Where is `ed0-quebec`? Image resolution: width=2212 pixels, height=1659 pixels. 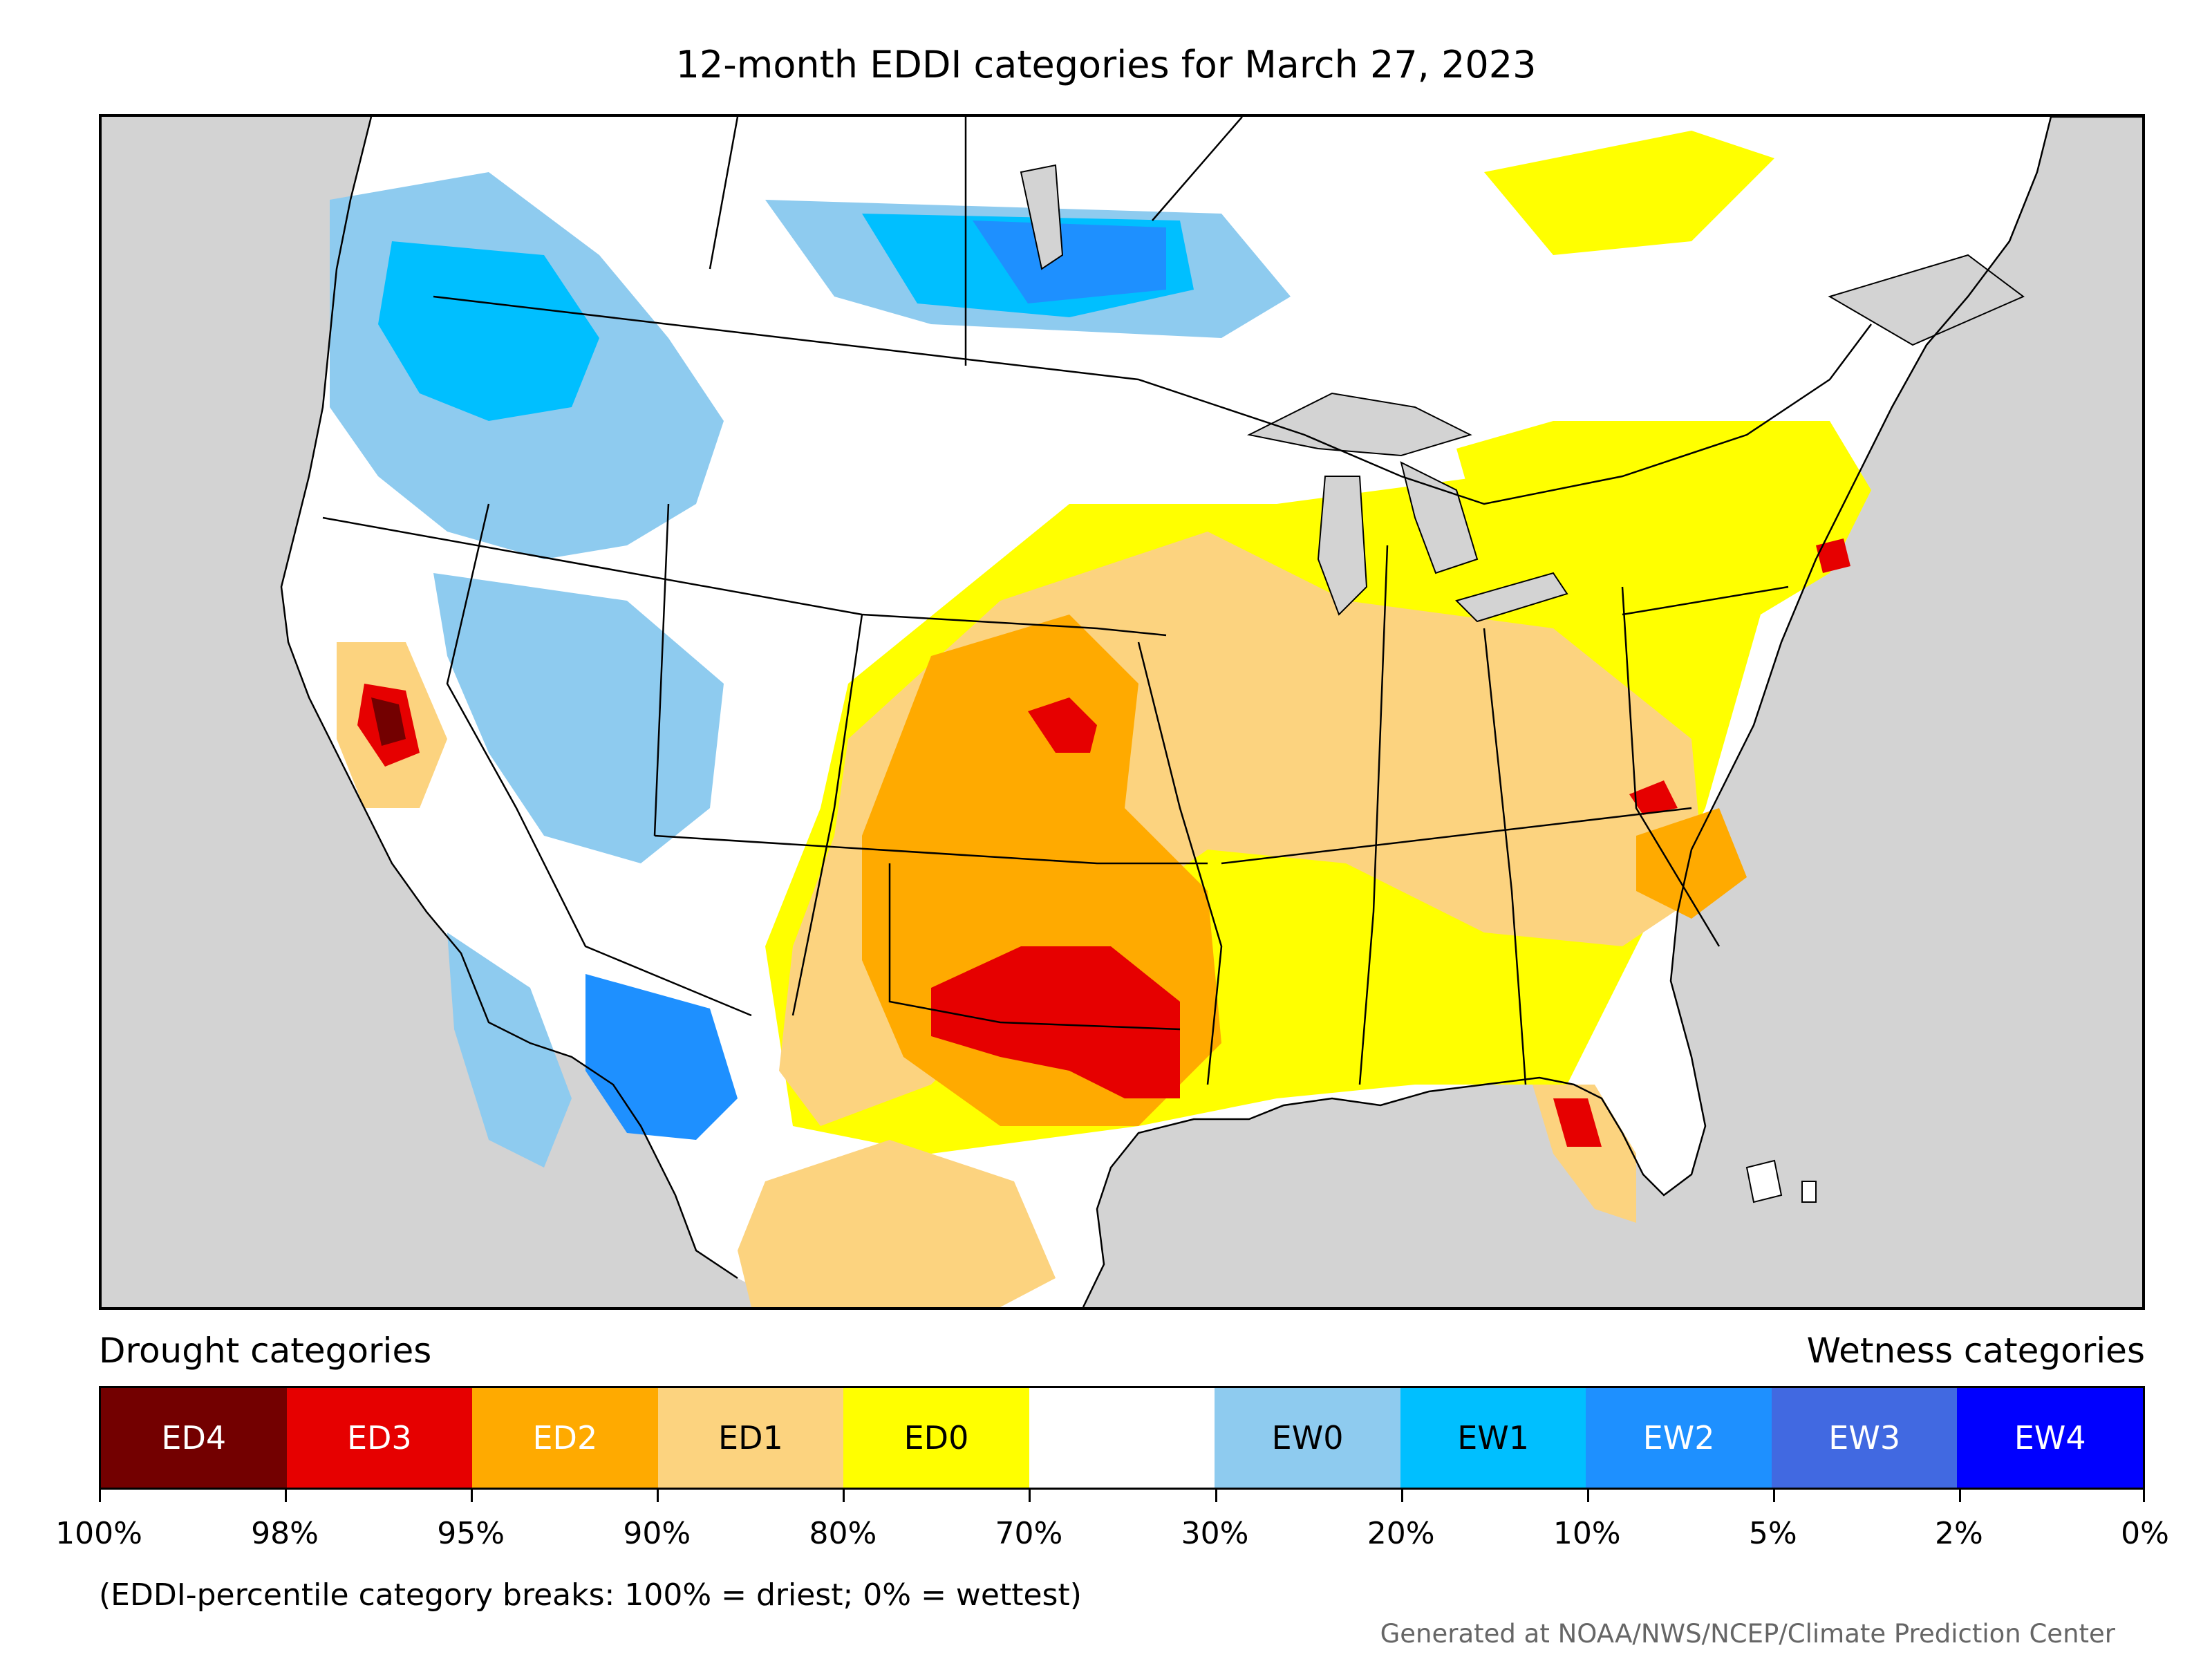 ed0-quebec is located at coordinates (1629, 193).